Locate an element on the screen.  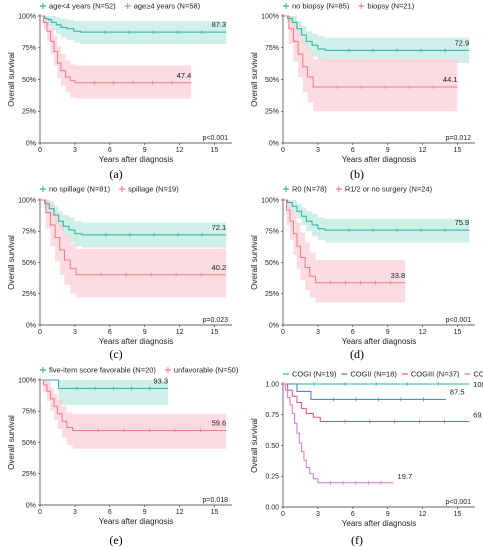
p-value: p=0.023 is located at coordinates (216, 320).